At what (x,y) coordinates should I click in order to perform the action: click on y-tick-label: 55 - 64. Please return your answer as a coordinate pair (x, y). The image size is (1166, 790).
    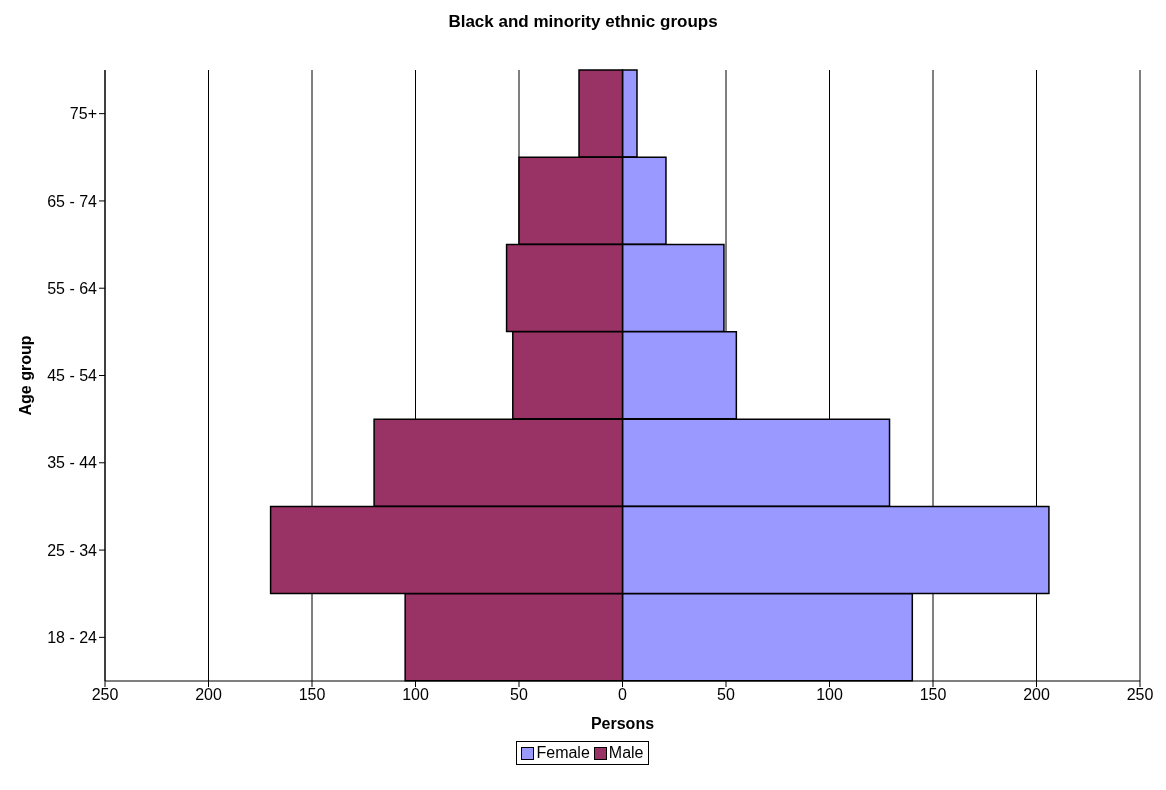
    Looking at the image, I should click on (72, 288).